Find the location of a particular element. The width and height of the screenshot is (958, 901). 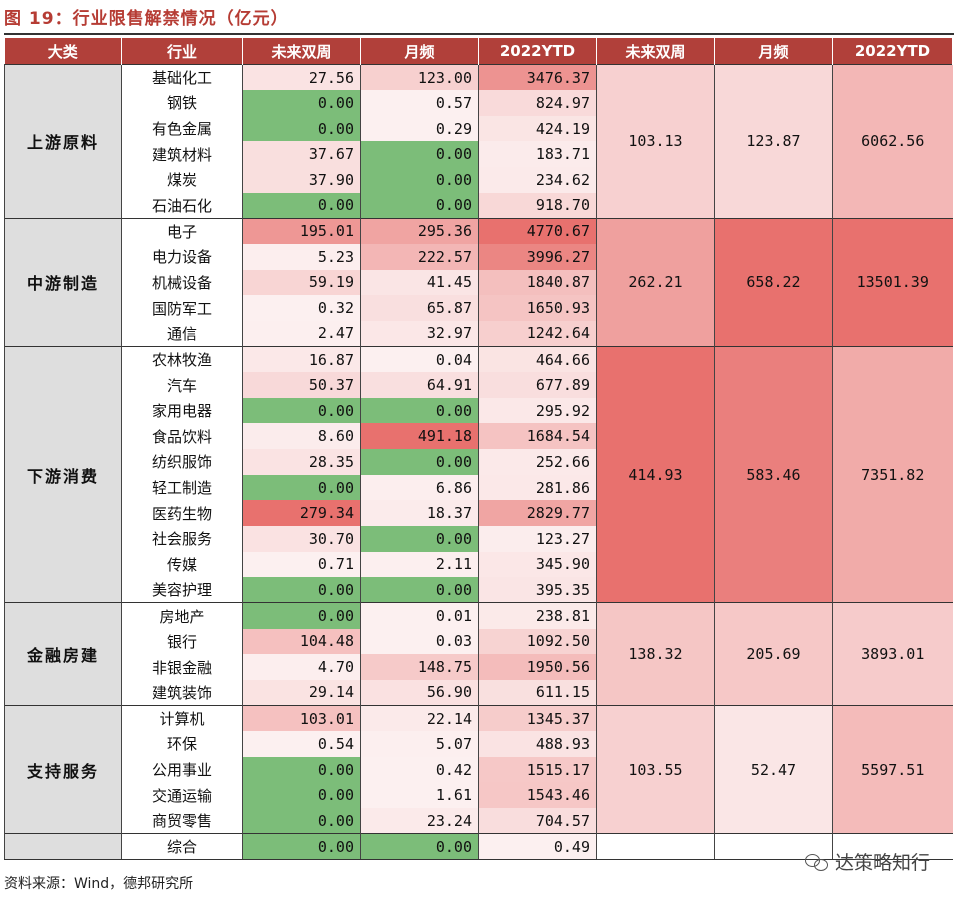

monthly-value: 0.00 is located at coordinates (419, 462).